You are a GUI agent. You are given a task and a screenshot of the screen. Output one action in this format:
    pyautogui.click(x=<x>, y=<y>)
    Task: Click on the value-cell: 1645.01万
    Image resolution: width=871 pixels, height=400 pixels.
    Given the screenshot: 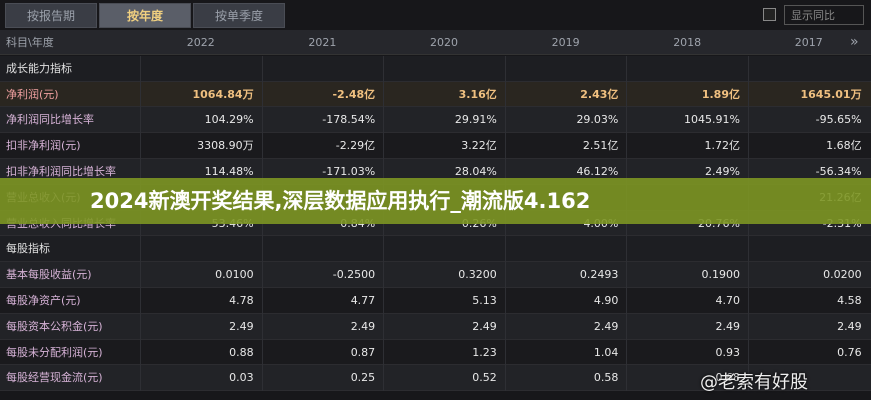 What is the action you would take?
    pyautogui.click(x=831, y=94)
    